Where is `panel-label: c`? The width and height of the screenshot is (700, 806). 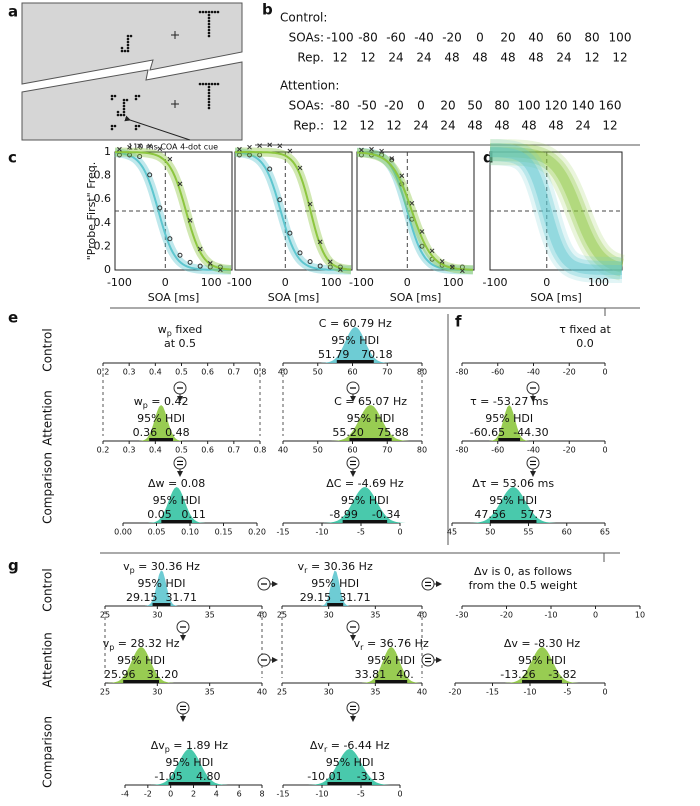 panel-label: c is located at coordinates (12, 158).